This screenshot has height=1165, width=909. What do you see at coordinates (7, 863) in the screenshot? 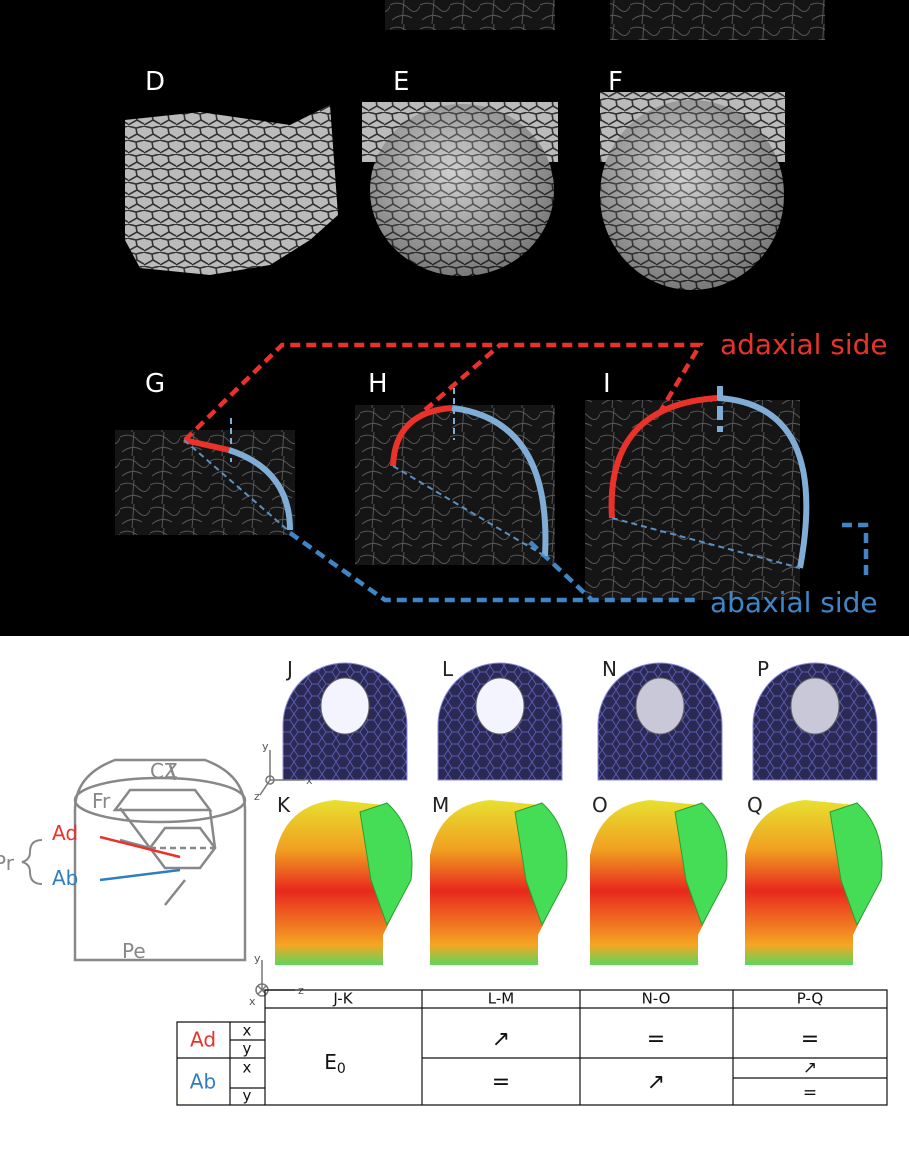
I see `pr-label: Pr` at bounding box center [7, 863].